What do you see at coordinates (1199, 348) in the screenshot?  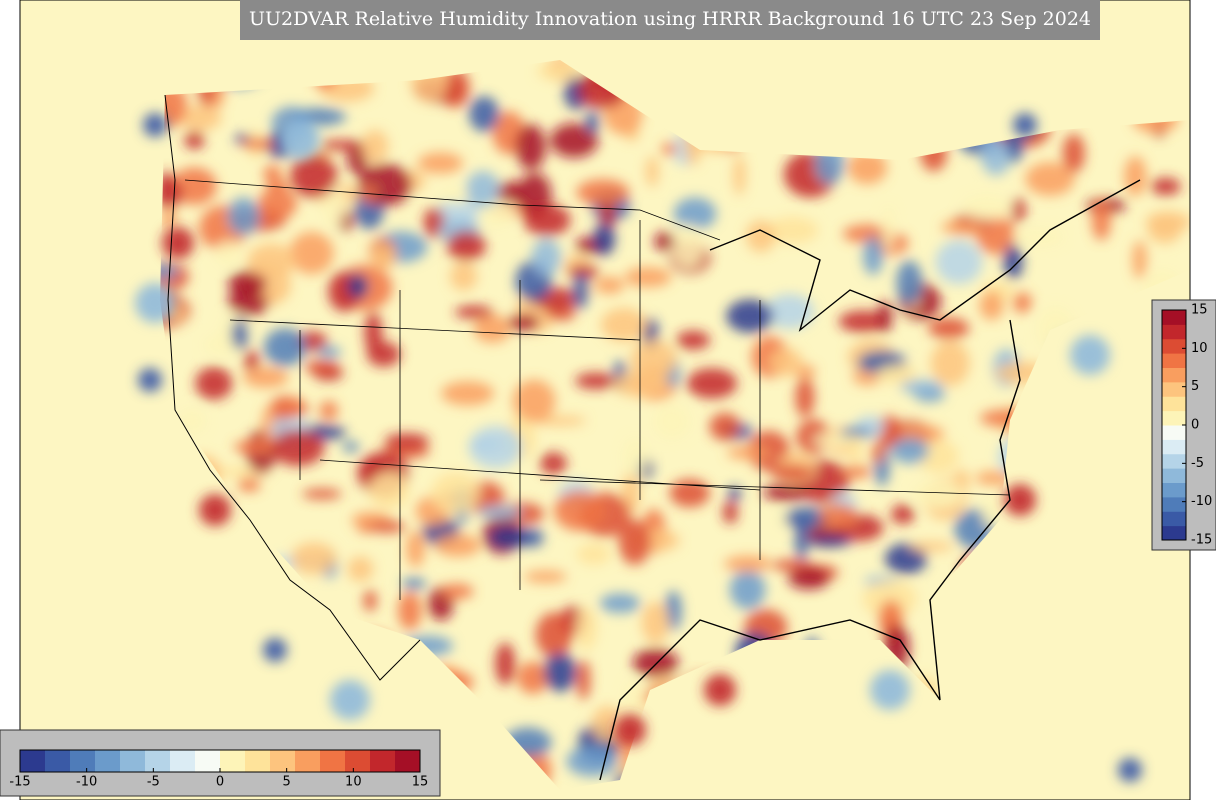 I see `colorbar-tick-label: 10` at bounding box center [1199, 348].